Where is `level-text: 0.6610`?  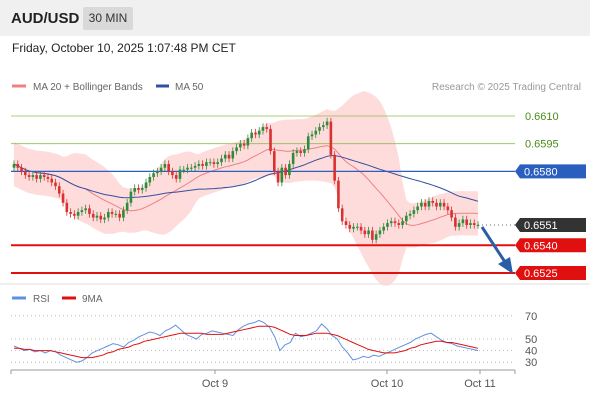 level-text: 0.6610 is located at coordinates (542, 117).